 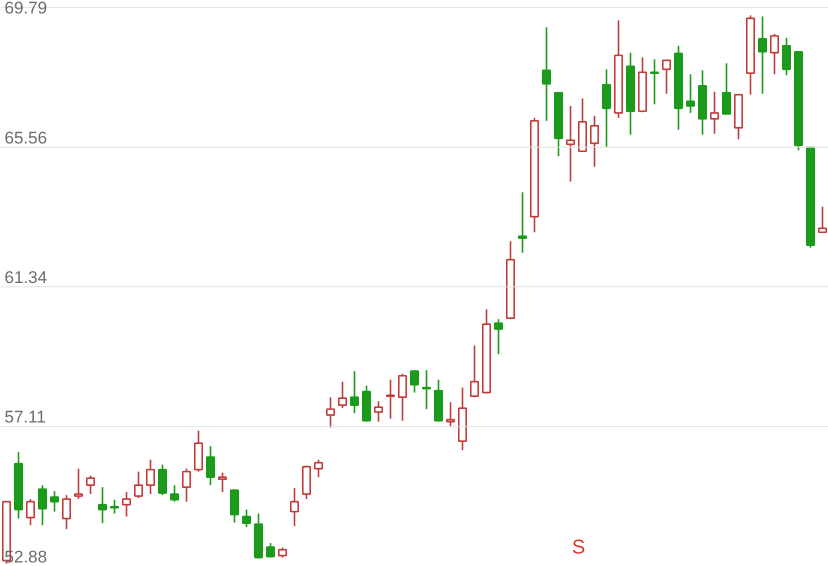 What do you see at coordinates (26, 138) in the screenshot?
I see `y-tick-label: 65.56` at bounding box center [26, 138].